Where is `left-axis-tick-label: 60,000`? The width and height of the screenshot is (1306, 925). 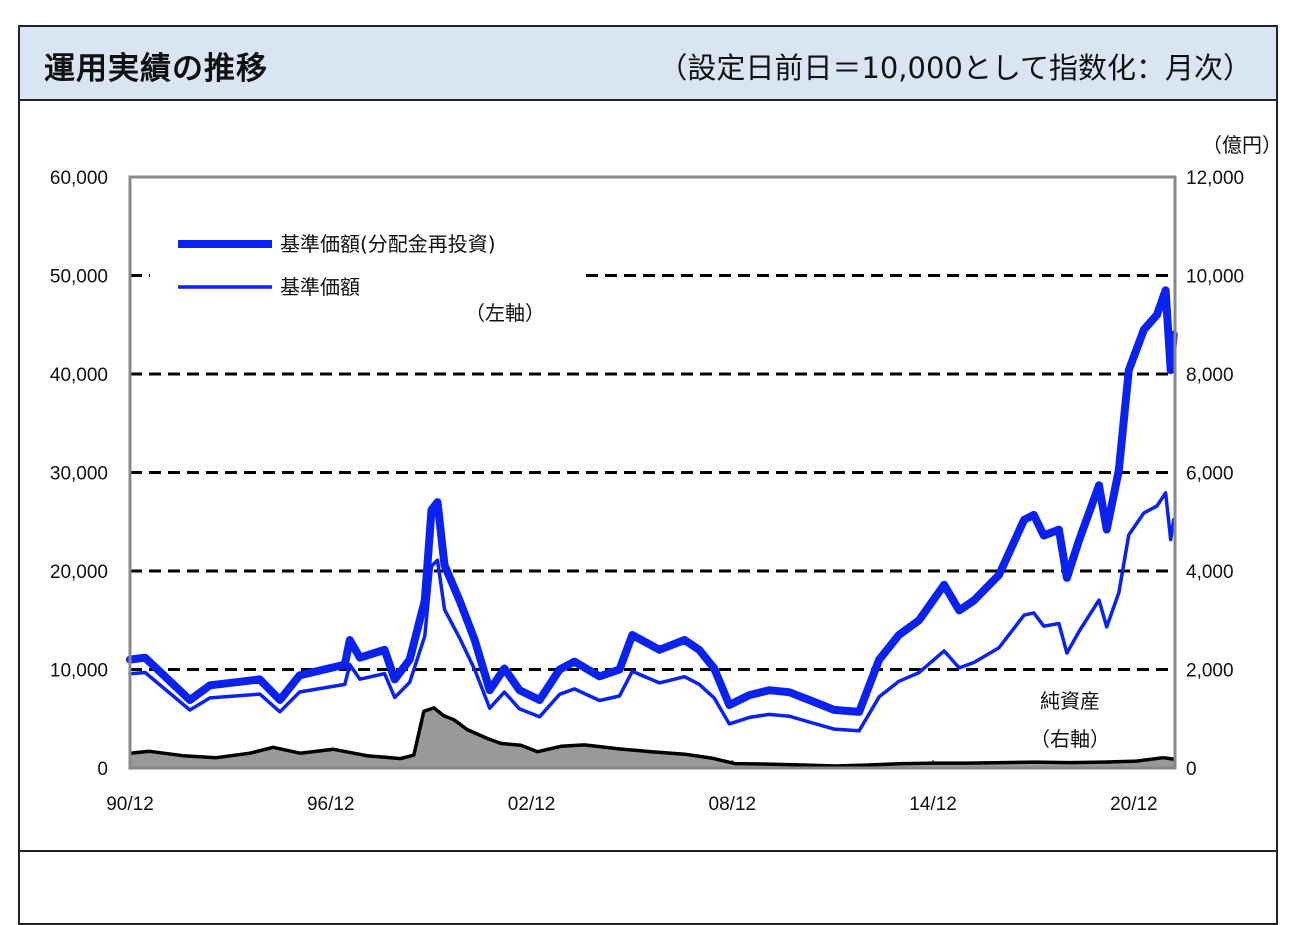 left-axis-tick-label: 60,000 is located at coordinates (79, 178).